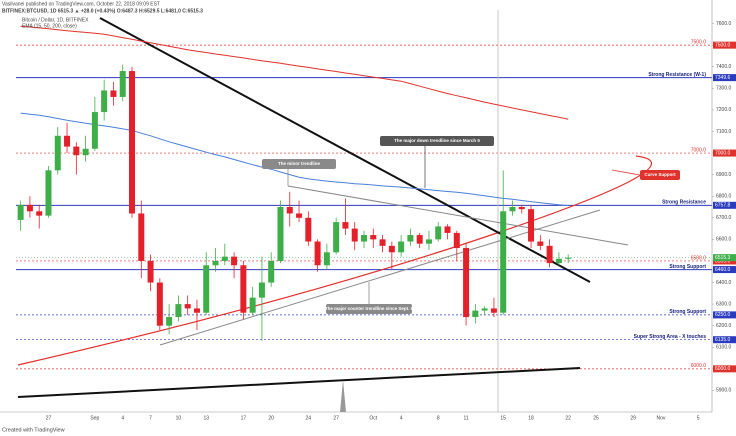 This screenshot has width=736, height=436. I want to click on x-tick-label: Nov, so click(661, 418).